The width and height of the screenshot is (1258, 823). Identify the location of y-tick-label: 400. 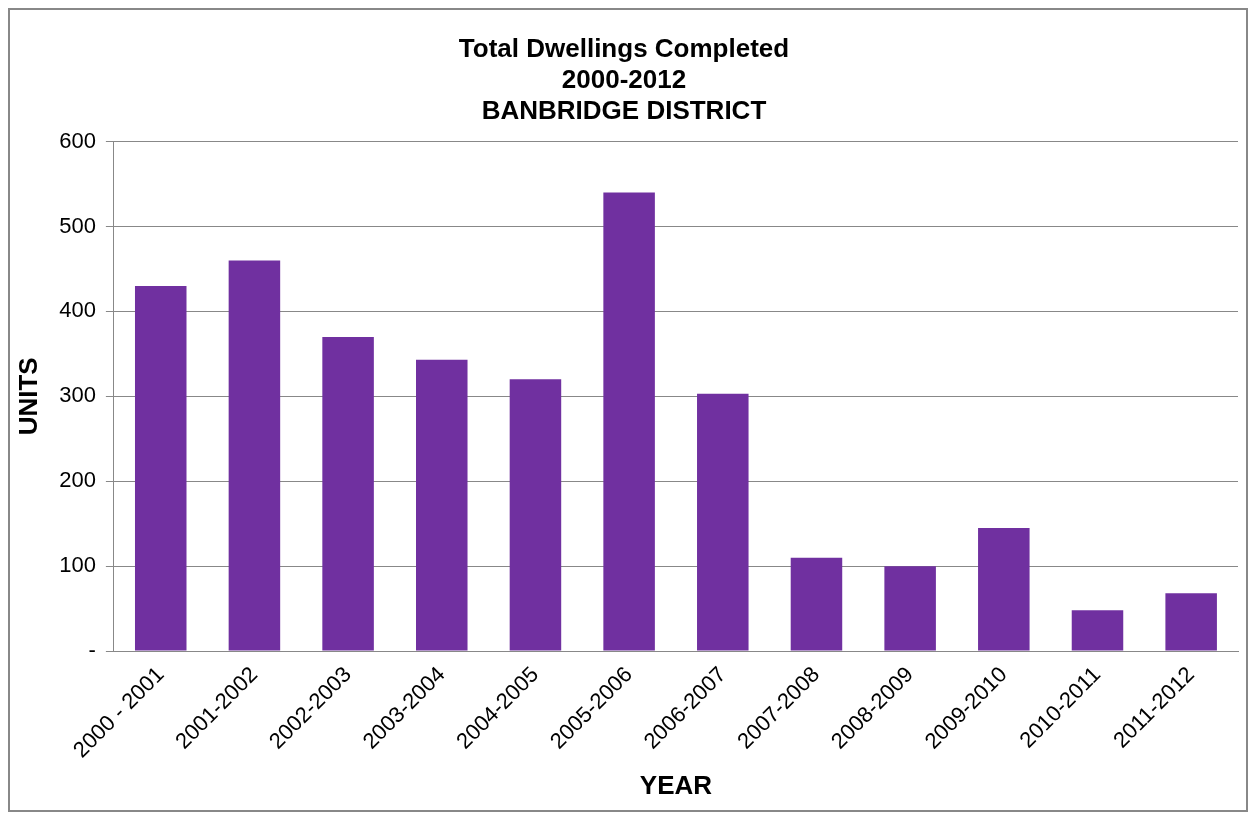
(77, 310).